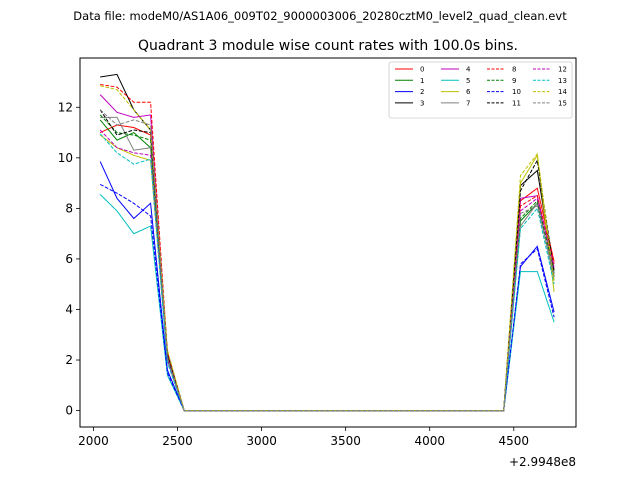  Describe the element at coordinates (177, 441) in the screenshot. I see `x-tick-label: 2500` at that location.